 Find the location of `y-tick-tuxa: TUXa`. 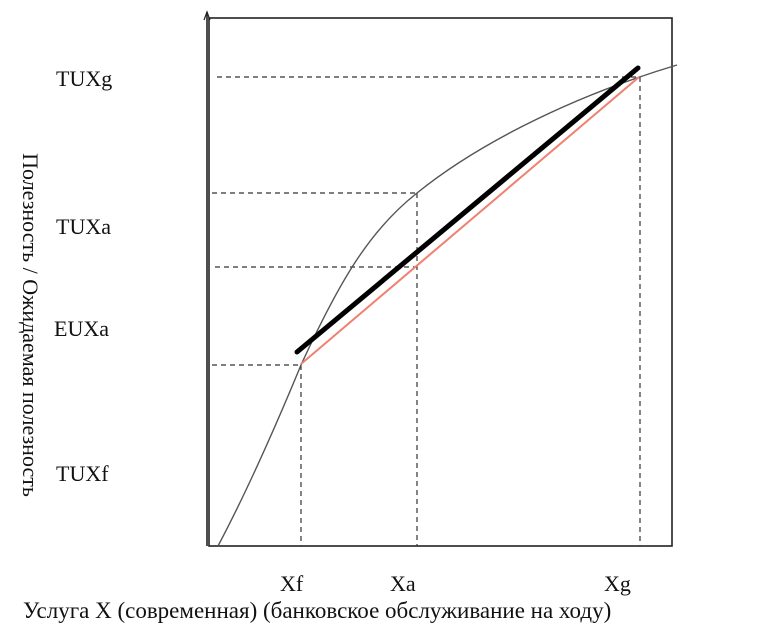

y-tick-tuxa: TUXa is located at coordinates (83, 226).